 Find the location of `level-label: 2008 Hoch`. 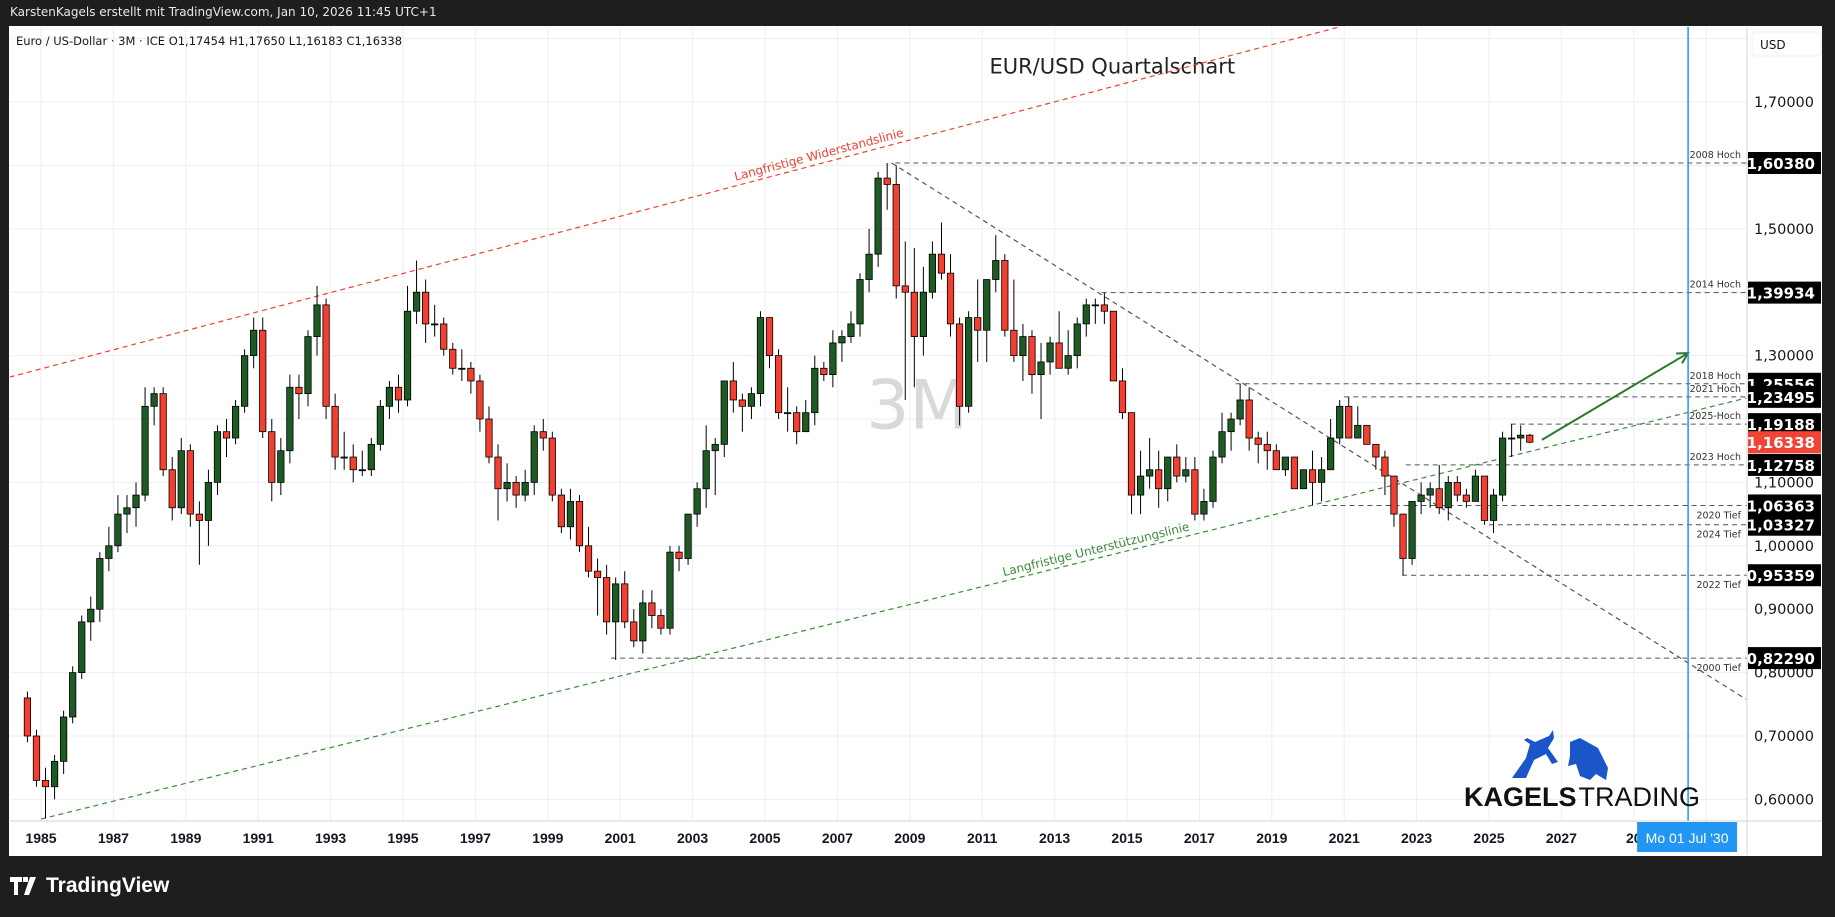

level-label: 2008 Hoch is located at coordinates (1715, 155).